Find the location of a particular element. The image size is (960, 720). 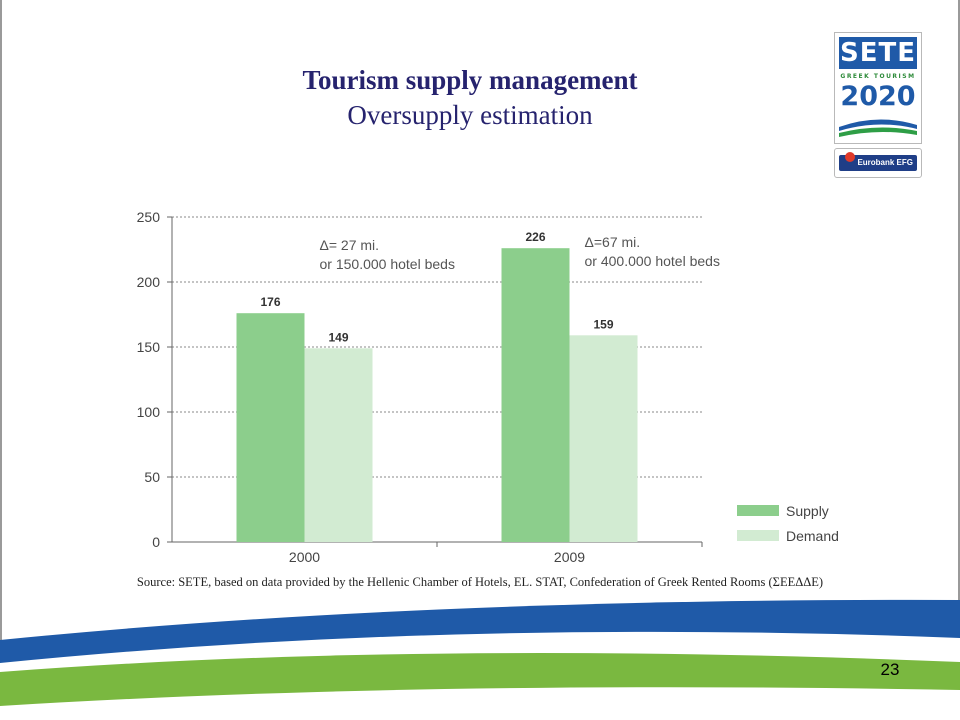

y-tick-label: 100 is located at coordinates (149, 412).